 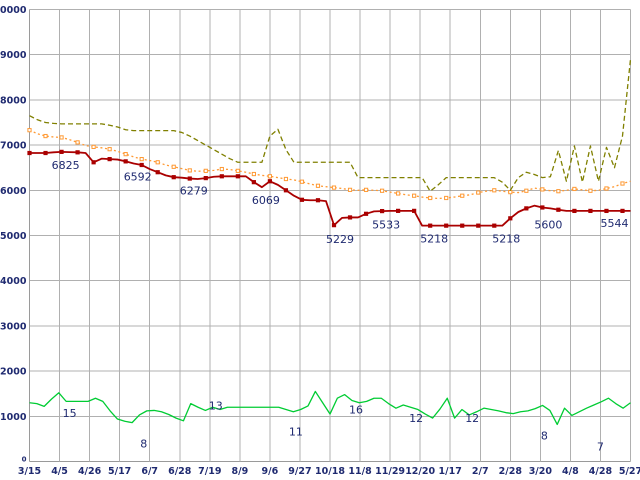 I want to click on red-series-value-label: 6592, so click(x=138, y=177).